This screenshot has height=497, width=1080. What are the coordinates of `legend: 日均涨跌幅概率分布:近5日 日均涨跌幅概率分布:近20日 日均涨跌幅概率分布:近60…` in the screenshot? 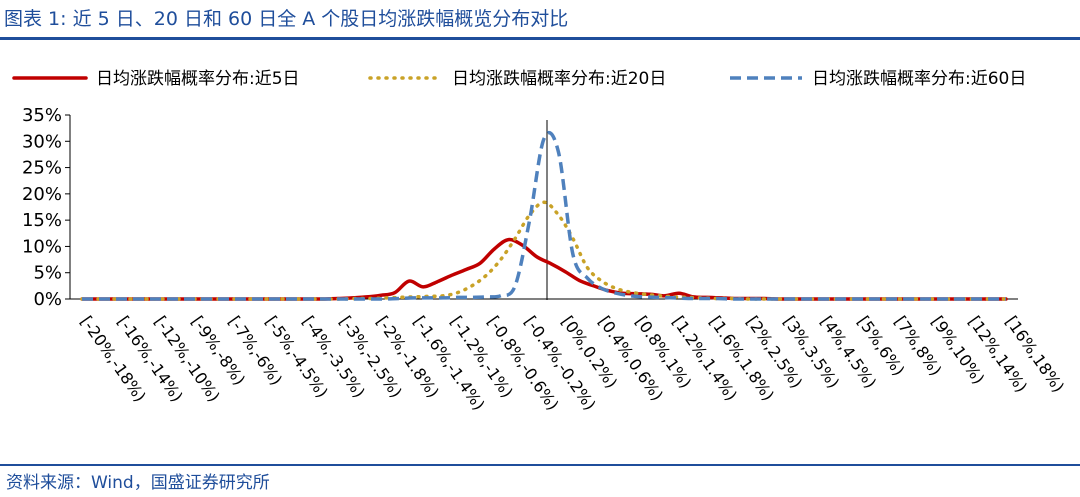 It's located at (519, 79).